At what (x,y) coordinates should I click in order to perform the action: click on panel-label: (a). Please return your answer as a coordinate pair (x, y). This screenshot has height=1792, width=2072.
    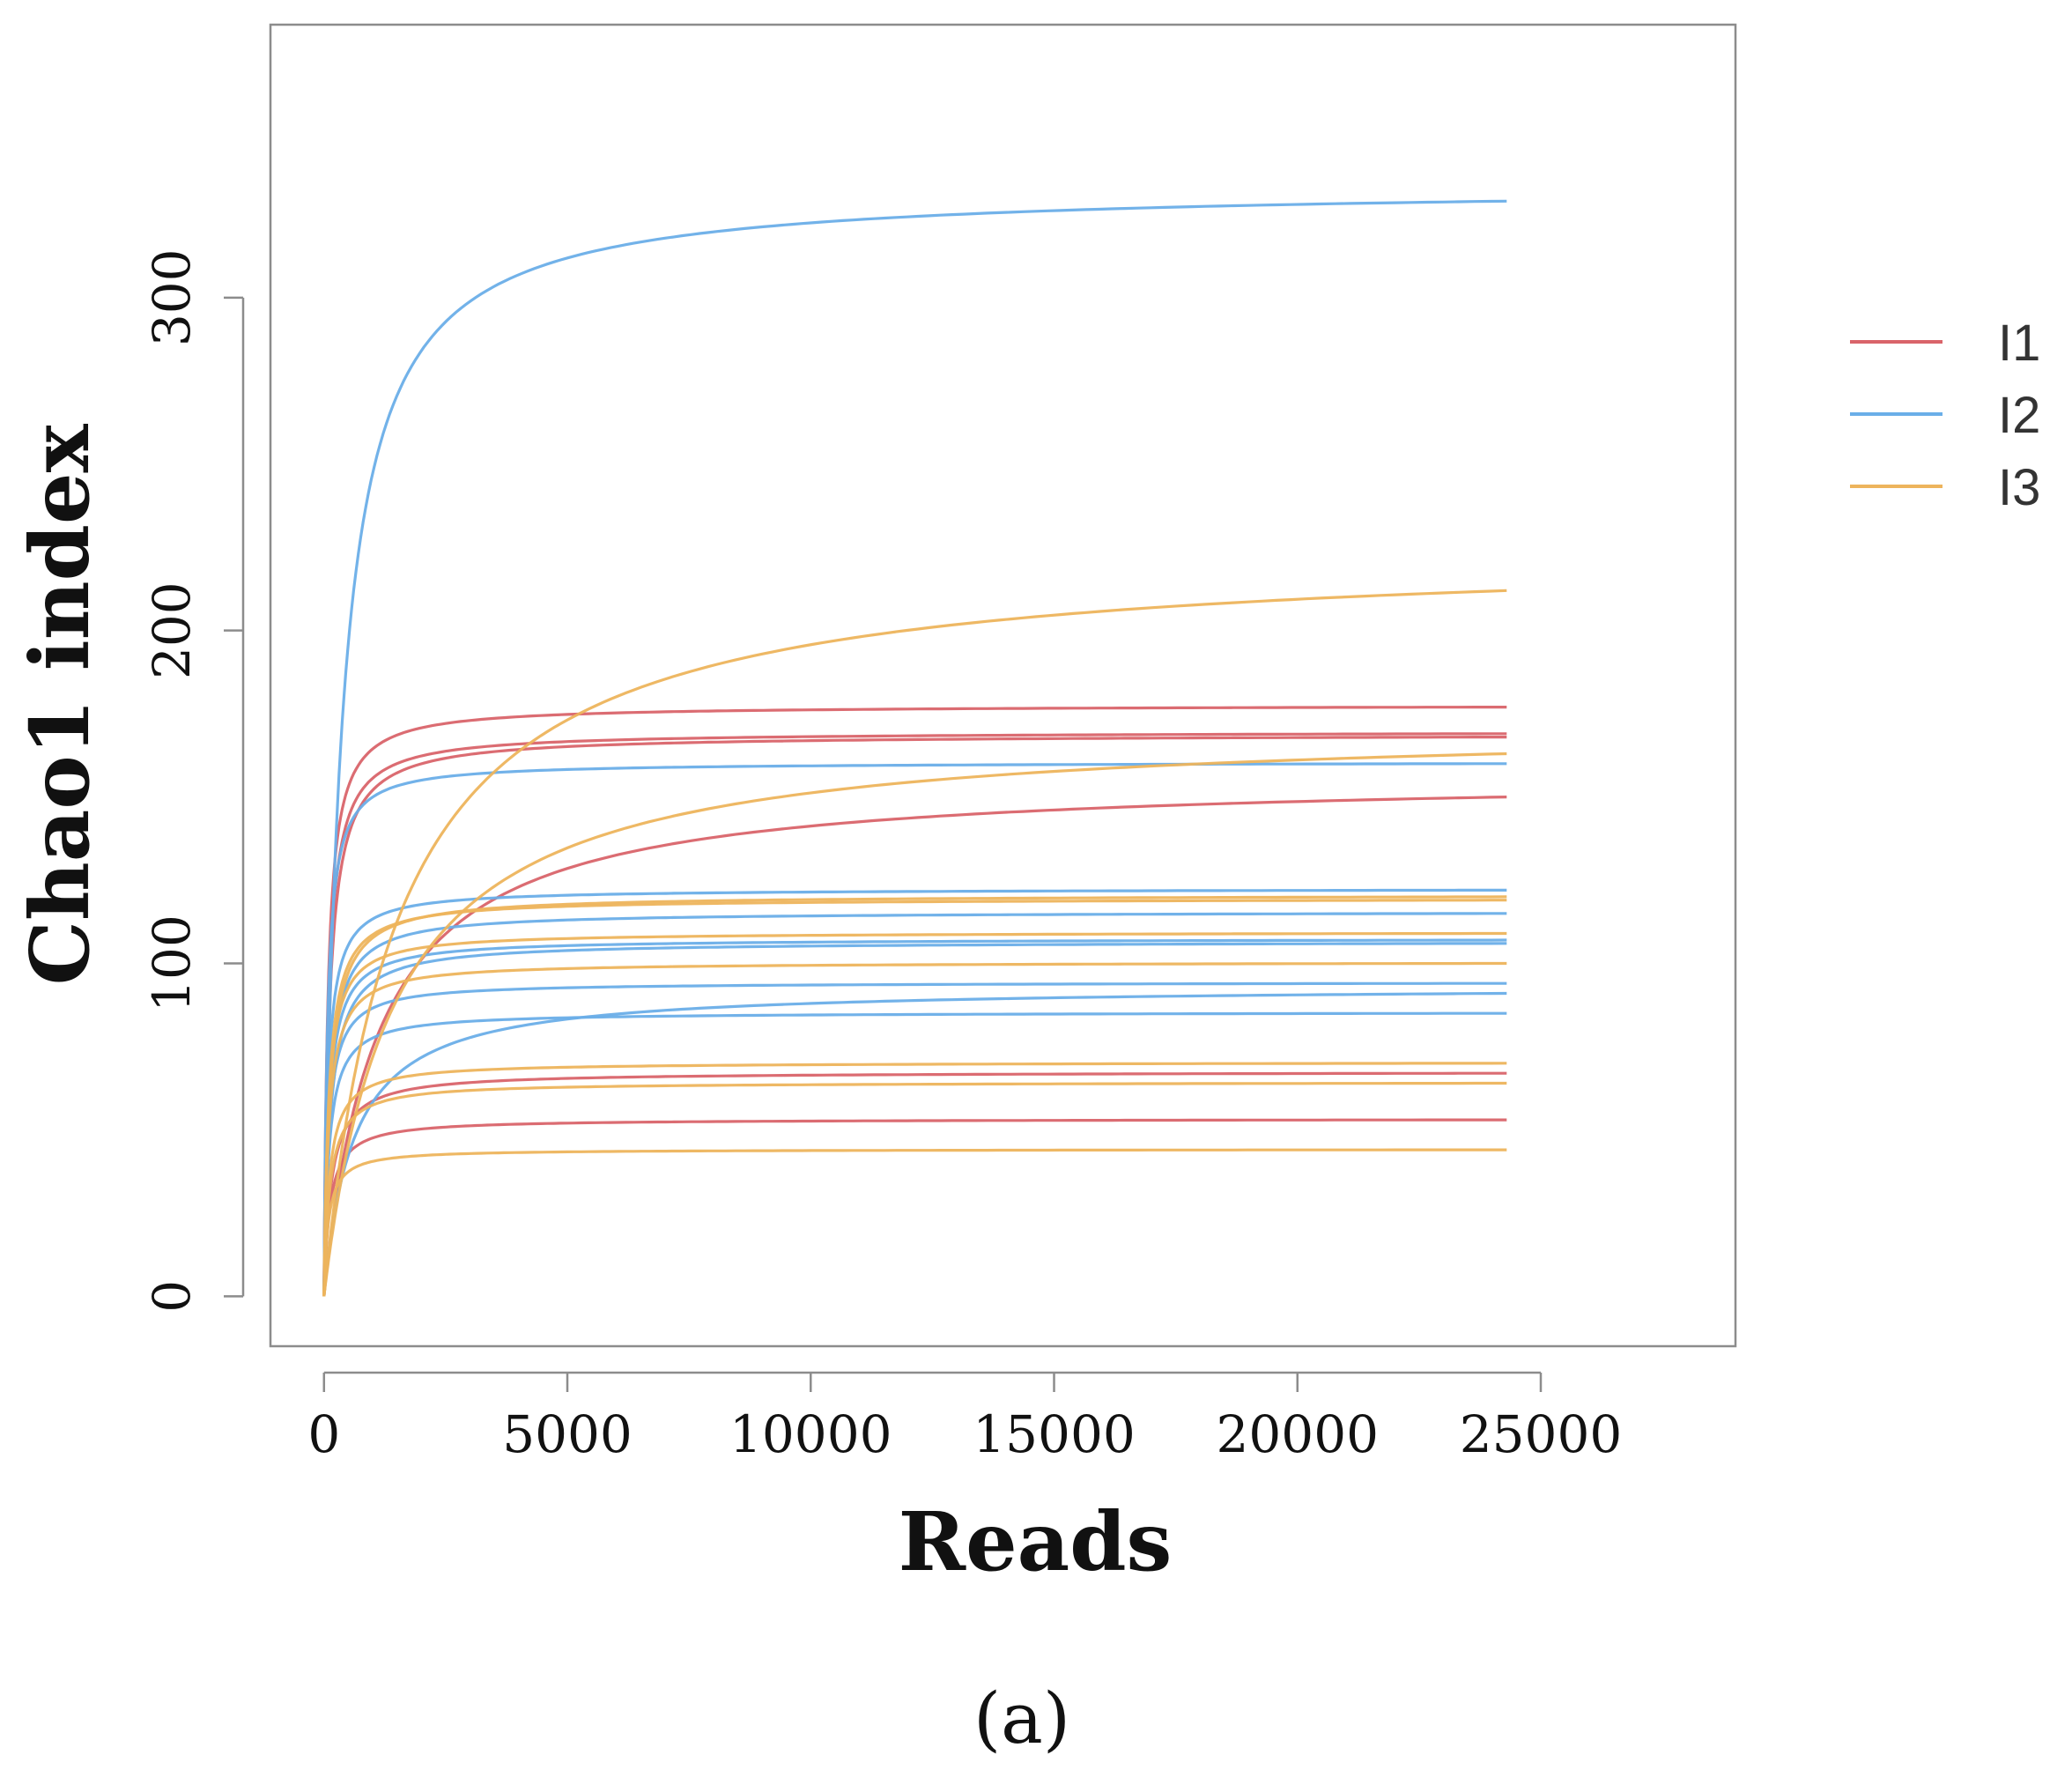
    Looking at the image, I should click on (1021, 1718).